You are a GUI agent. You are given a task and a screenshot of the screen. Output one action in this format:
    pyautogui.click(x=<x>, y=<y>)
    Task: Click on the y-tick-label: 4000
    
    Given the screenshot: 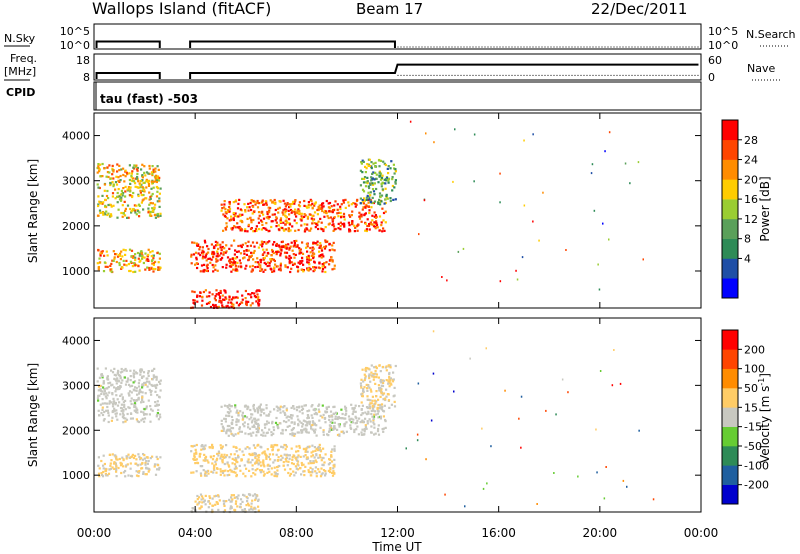 What is the action you would take?
    pyautogui.click(x=76, y=136)
    